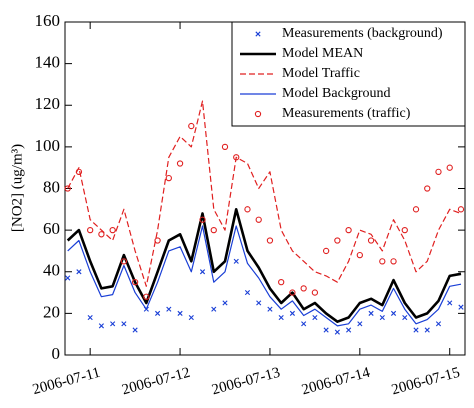  I want to click on y-tick-label: 160, so click(48, 20).